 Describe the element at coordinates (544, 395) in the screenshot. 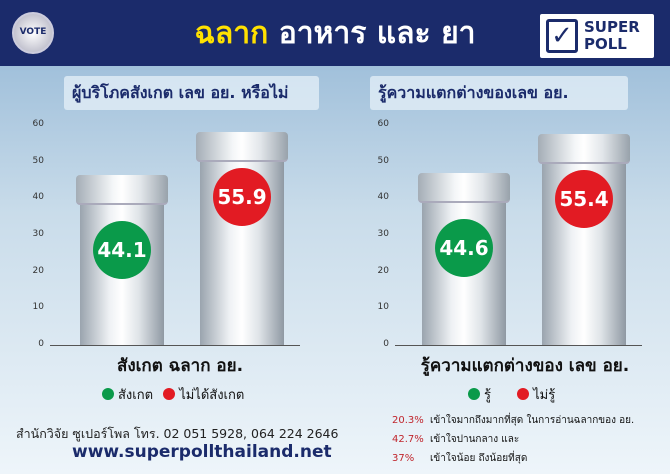

I see `legend-item: ไม่รู้` at that location.